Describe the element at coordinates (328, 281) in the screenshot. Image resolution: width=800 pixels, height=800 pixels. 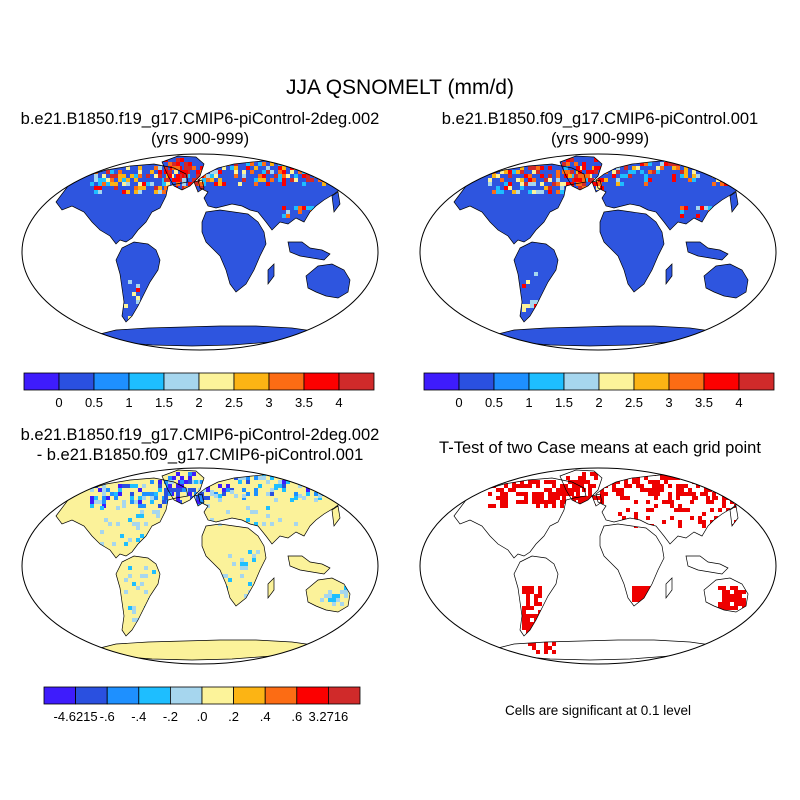
I see `land-australia` at that location.